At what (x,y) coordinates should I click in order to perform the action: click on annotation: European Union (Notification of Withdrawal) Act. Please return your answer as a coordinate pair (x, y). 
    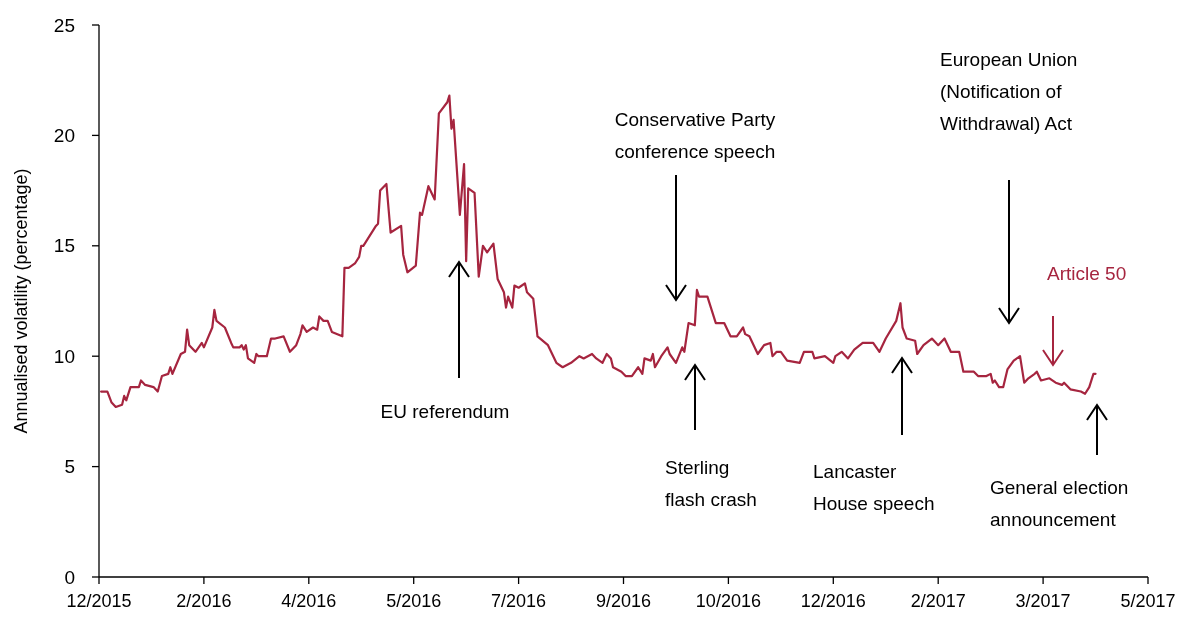
    Looking at the image, I should click on (1009, 91).